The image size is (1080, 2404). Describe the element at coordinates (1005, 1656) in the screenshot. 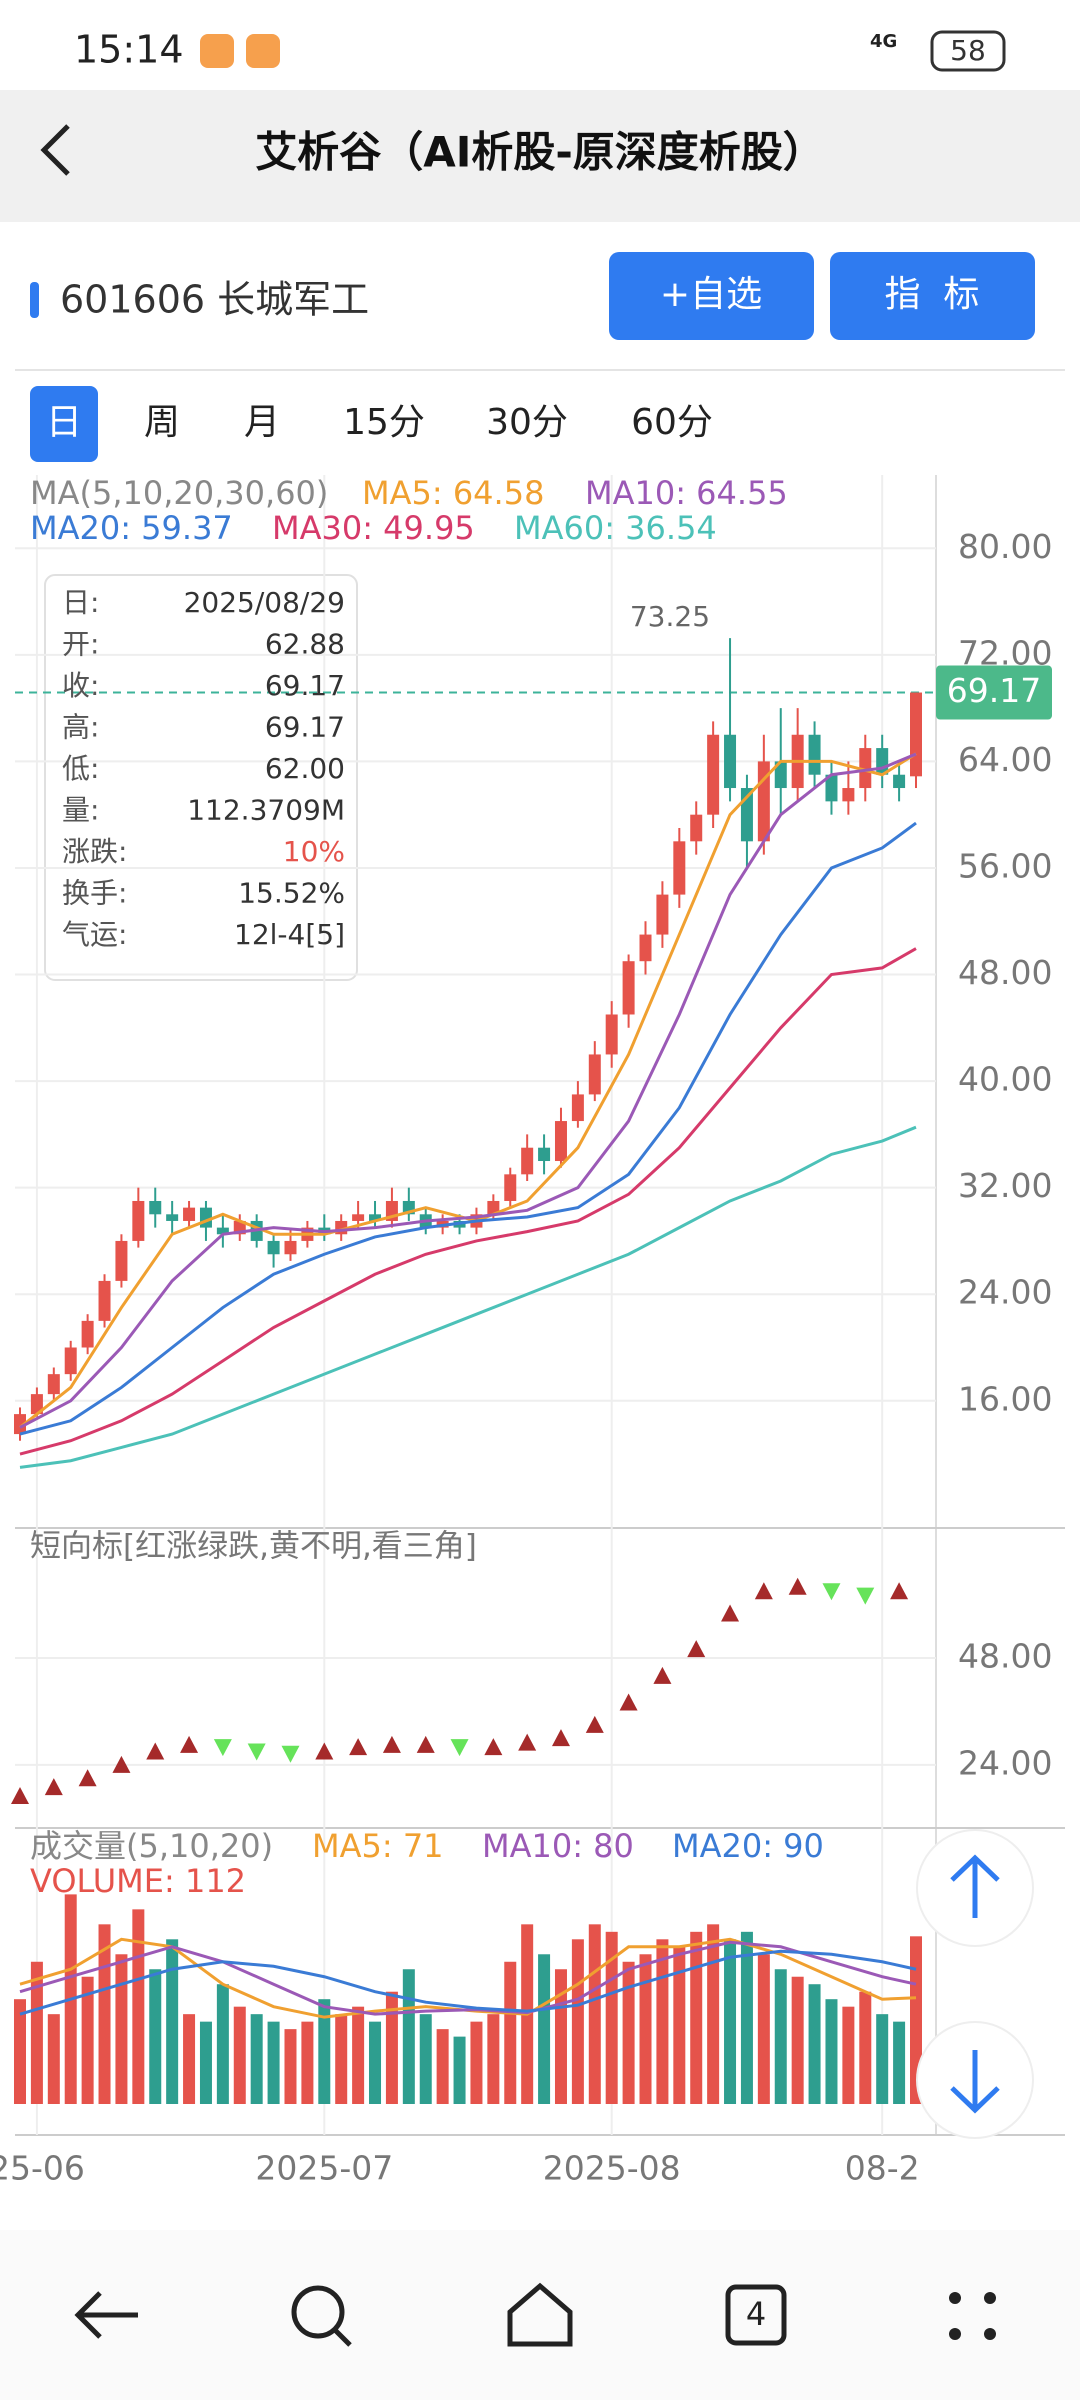

I see `y-tick-label: 48.00` at that location.